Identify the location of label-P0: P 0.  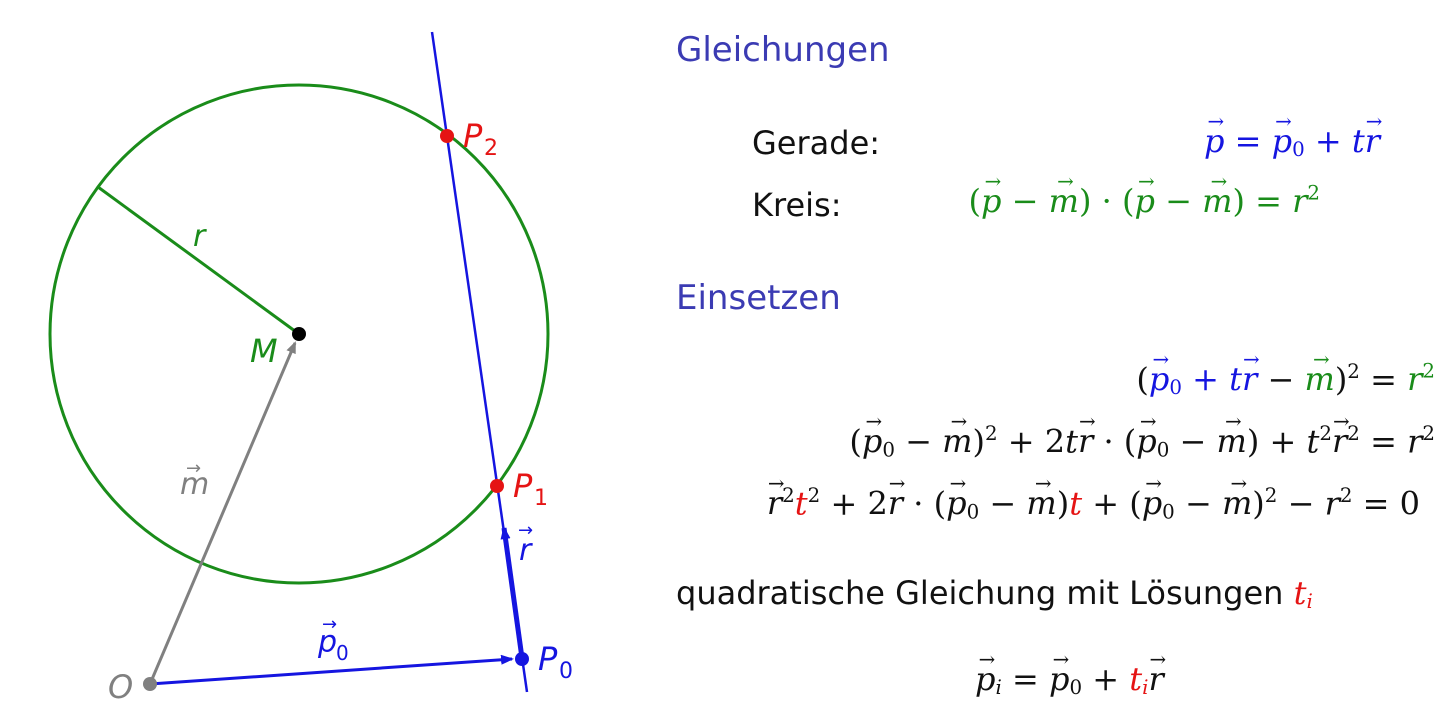
(555, 662).